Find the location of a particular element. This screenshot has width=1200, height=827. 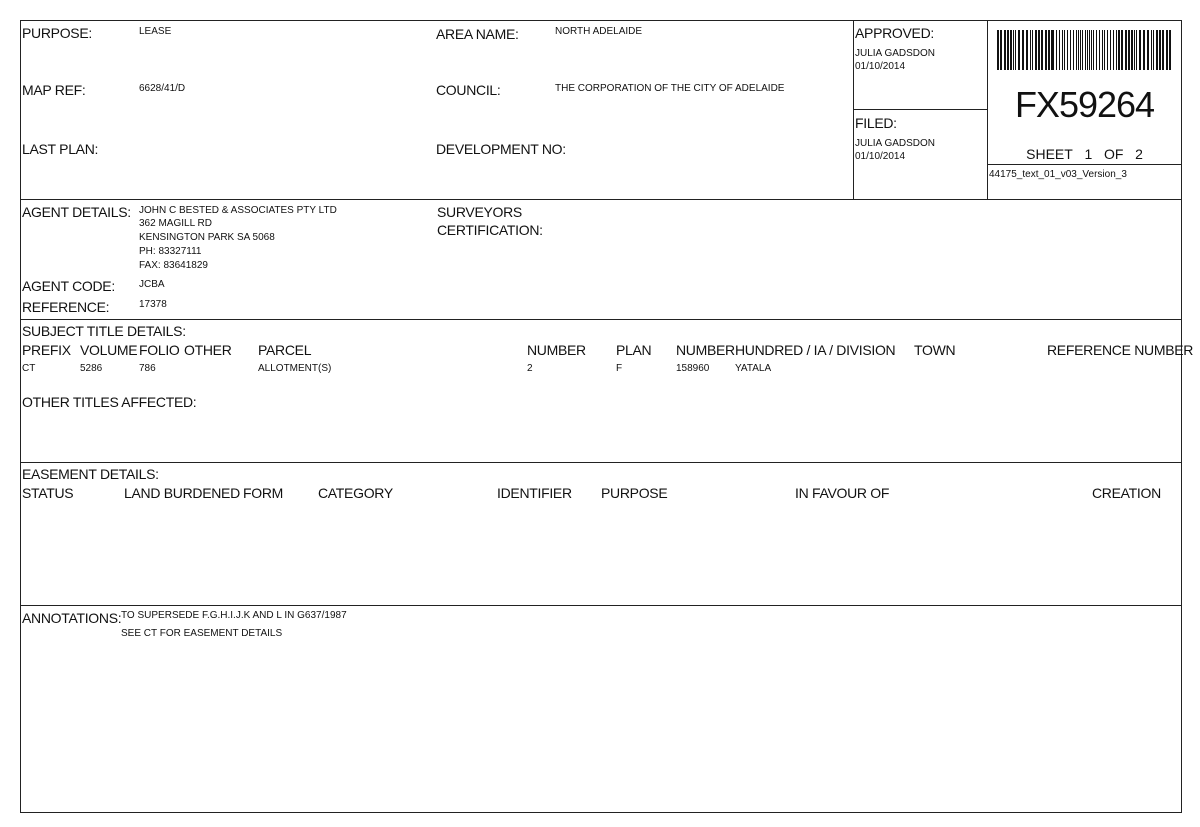

subject-cell: ALLOTMENT(S) is located at coordinates (295, 368).